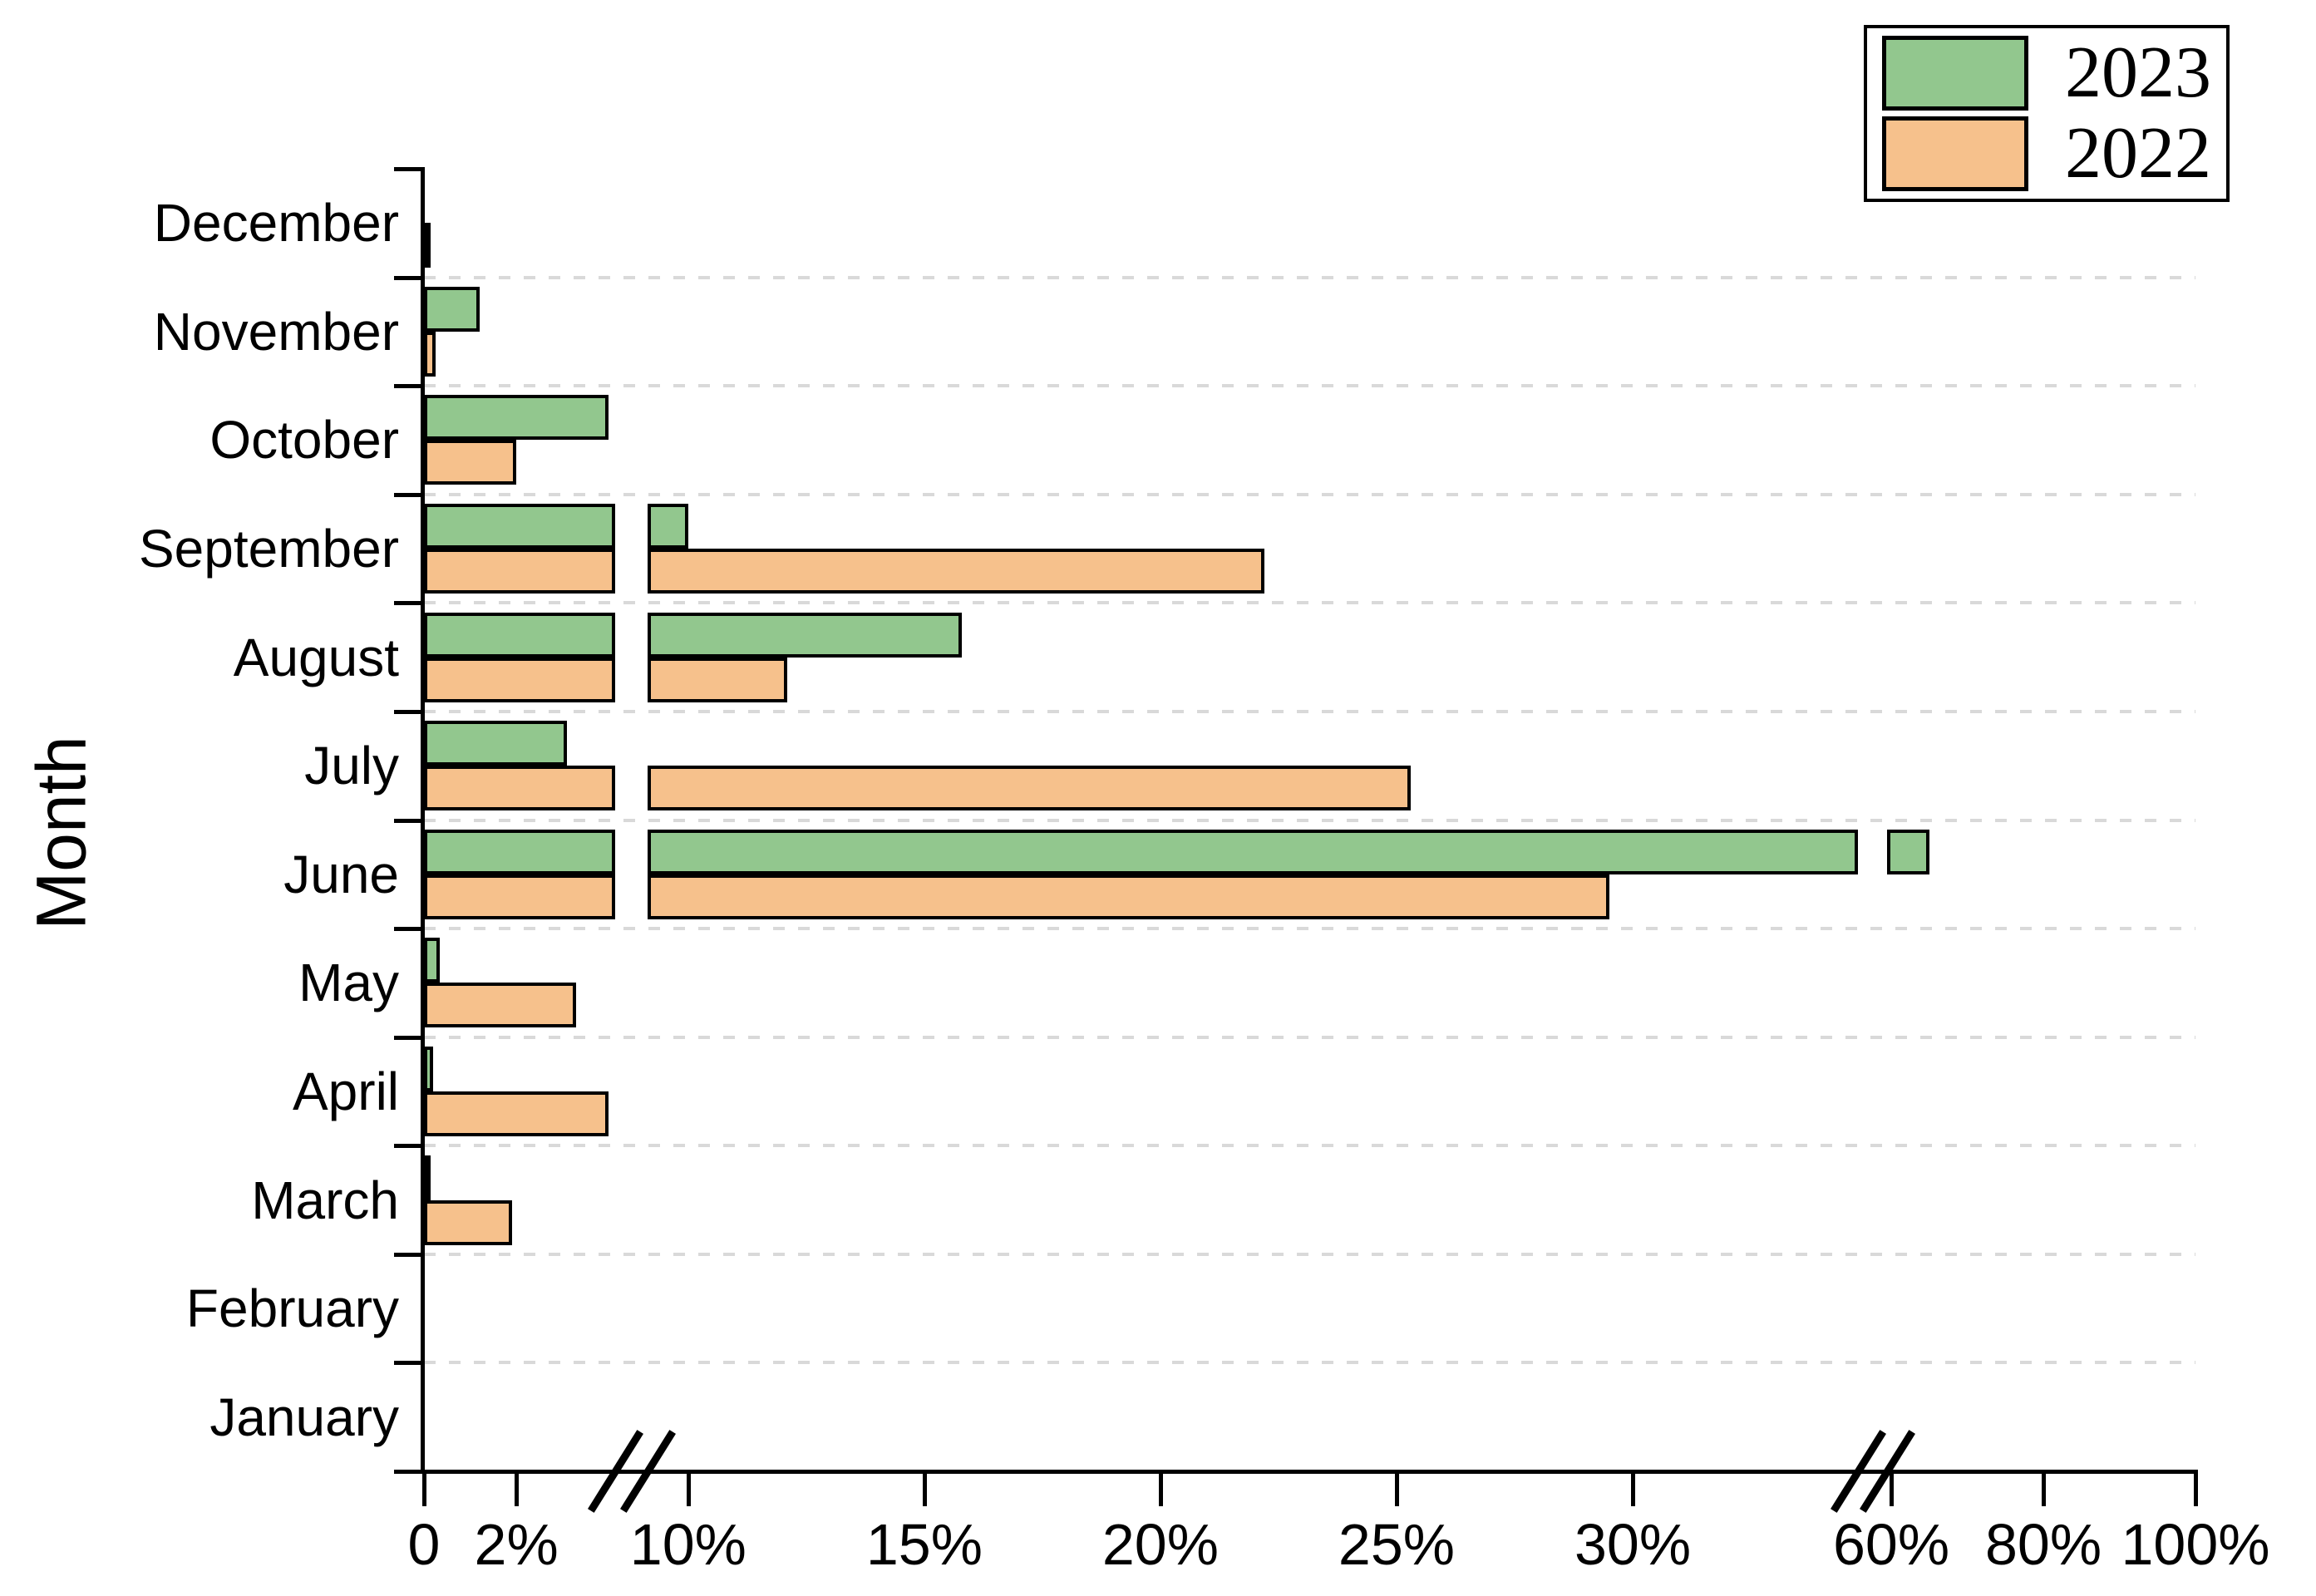  What do you see at coordinates (519, 635) in the screenshot?
I see `bar-2023-august-seg0` at bounding box center [519, 635].